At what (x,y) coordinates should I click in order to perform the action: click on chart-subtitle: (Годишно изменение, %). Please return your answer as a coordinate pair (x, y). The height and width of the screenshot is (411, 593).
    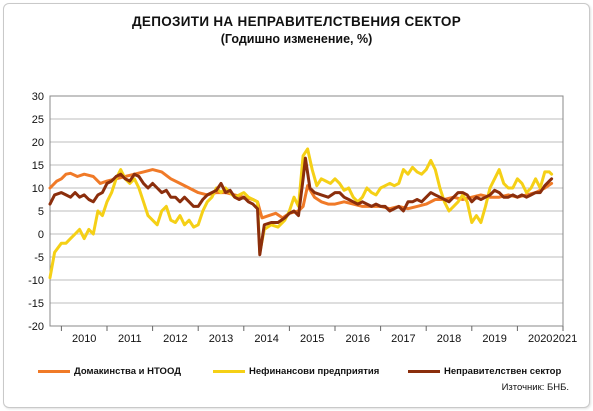
    Looking at the image, I should click on (296, 39).